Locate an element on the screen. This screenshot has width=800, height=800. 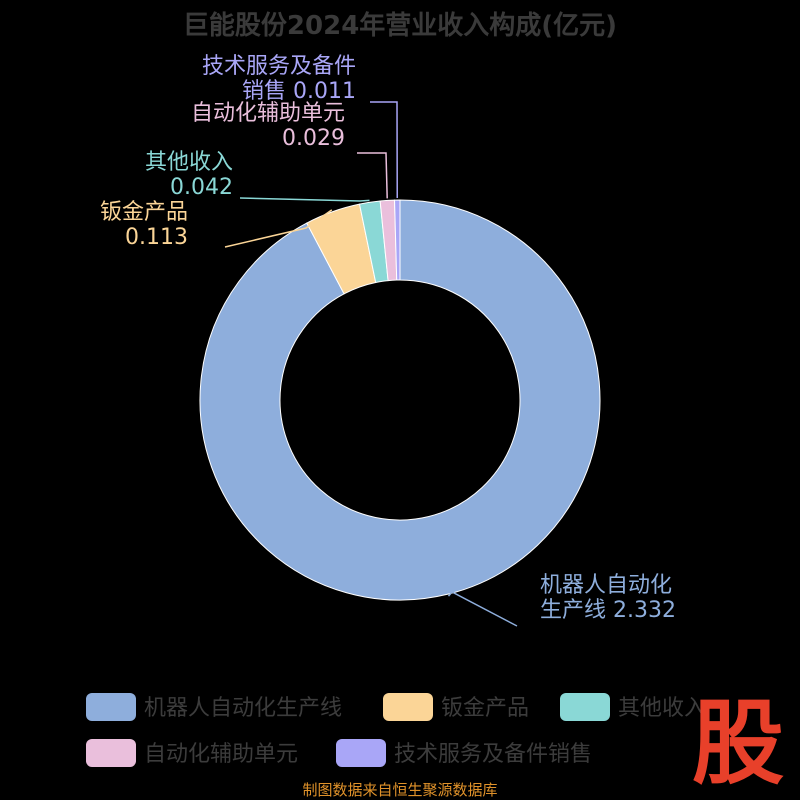
data-label-0: 机器人自动化生产线 2.332 is located at coordinates (608, 598).